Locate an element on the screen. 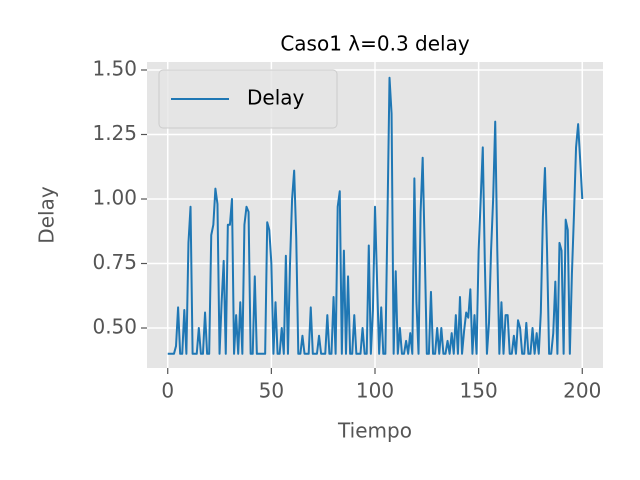 The height and width of the screenshot is (480, 640). y-tick-label: 0.50 is located at coordinates (114, 327).